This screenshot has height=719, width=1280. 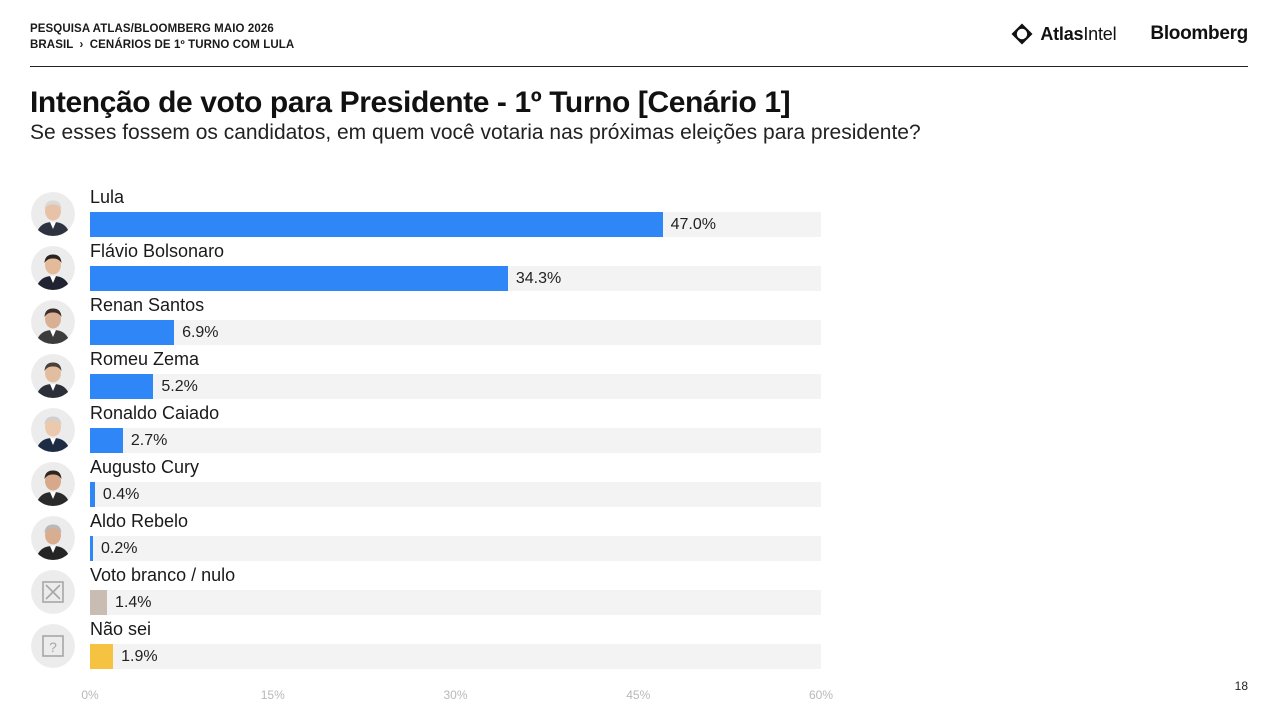 I want to click on breadcrumb-scenario: CENÁRIOS DE 1º TURNO COM LULA, so click(x=192, y=45).